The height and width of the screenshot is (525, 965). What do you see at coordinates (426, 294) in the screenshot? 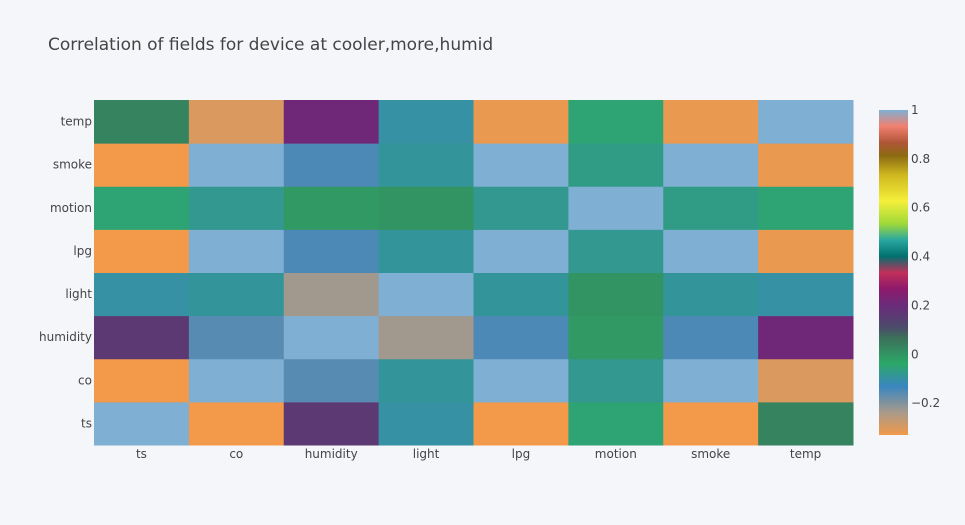
I see `heatmap-cell-light-light` at bounding box center [426, 294].